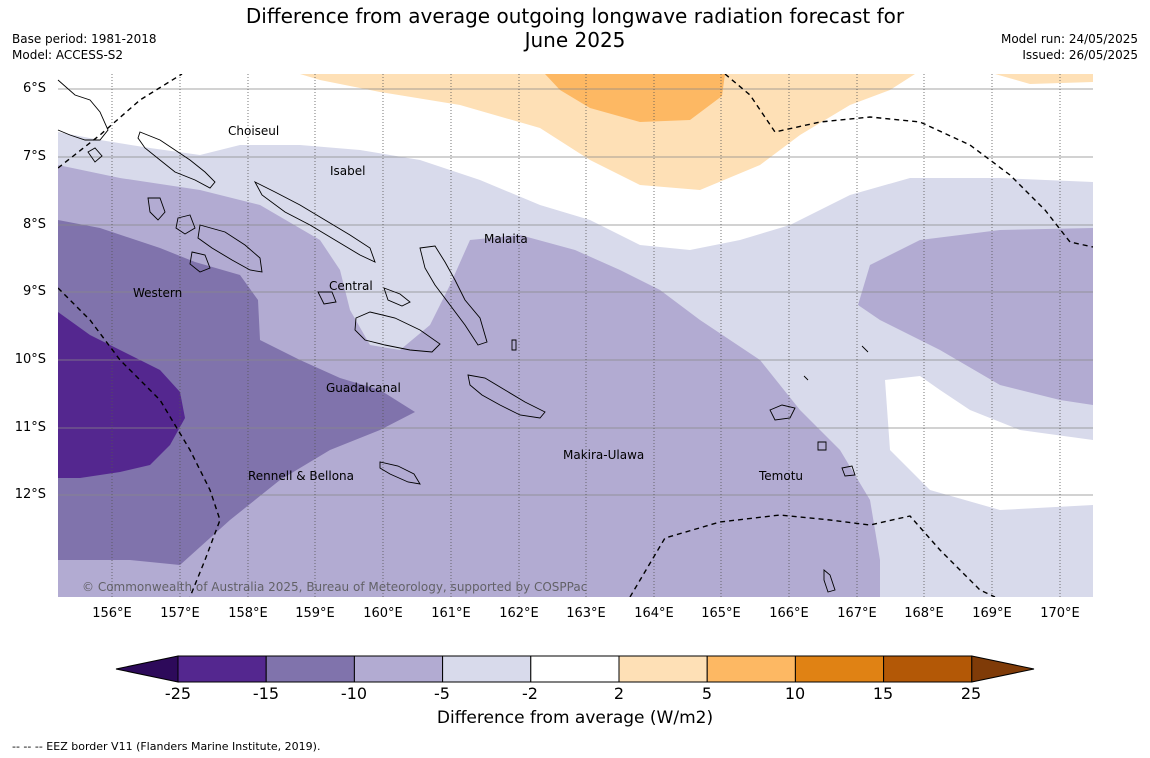 Image resolution: width=1150 pixels, height=758 pixels. I want to click on colorbar-tick: -10, so click(354, 693).